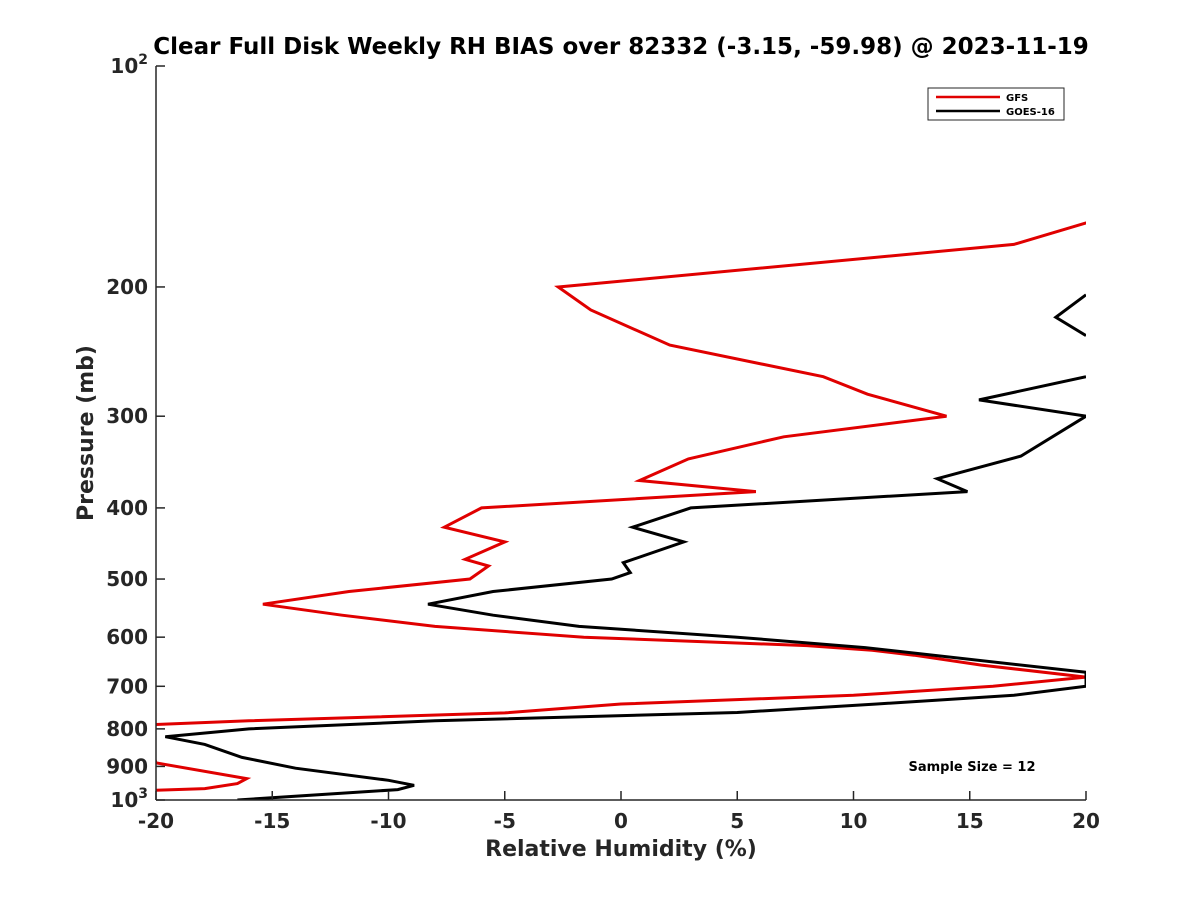  Describe the element at coordinates (970, 821) in the screenshot. I see `x-tick-label: 15` at that location.